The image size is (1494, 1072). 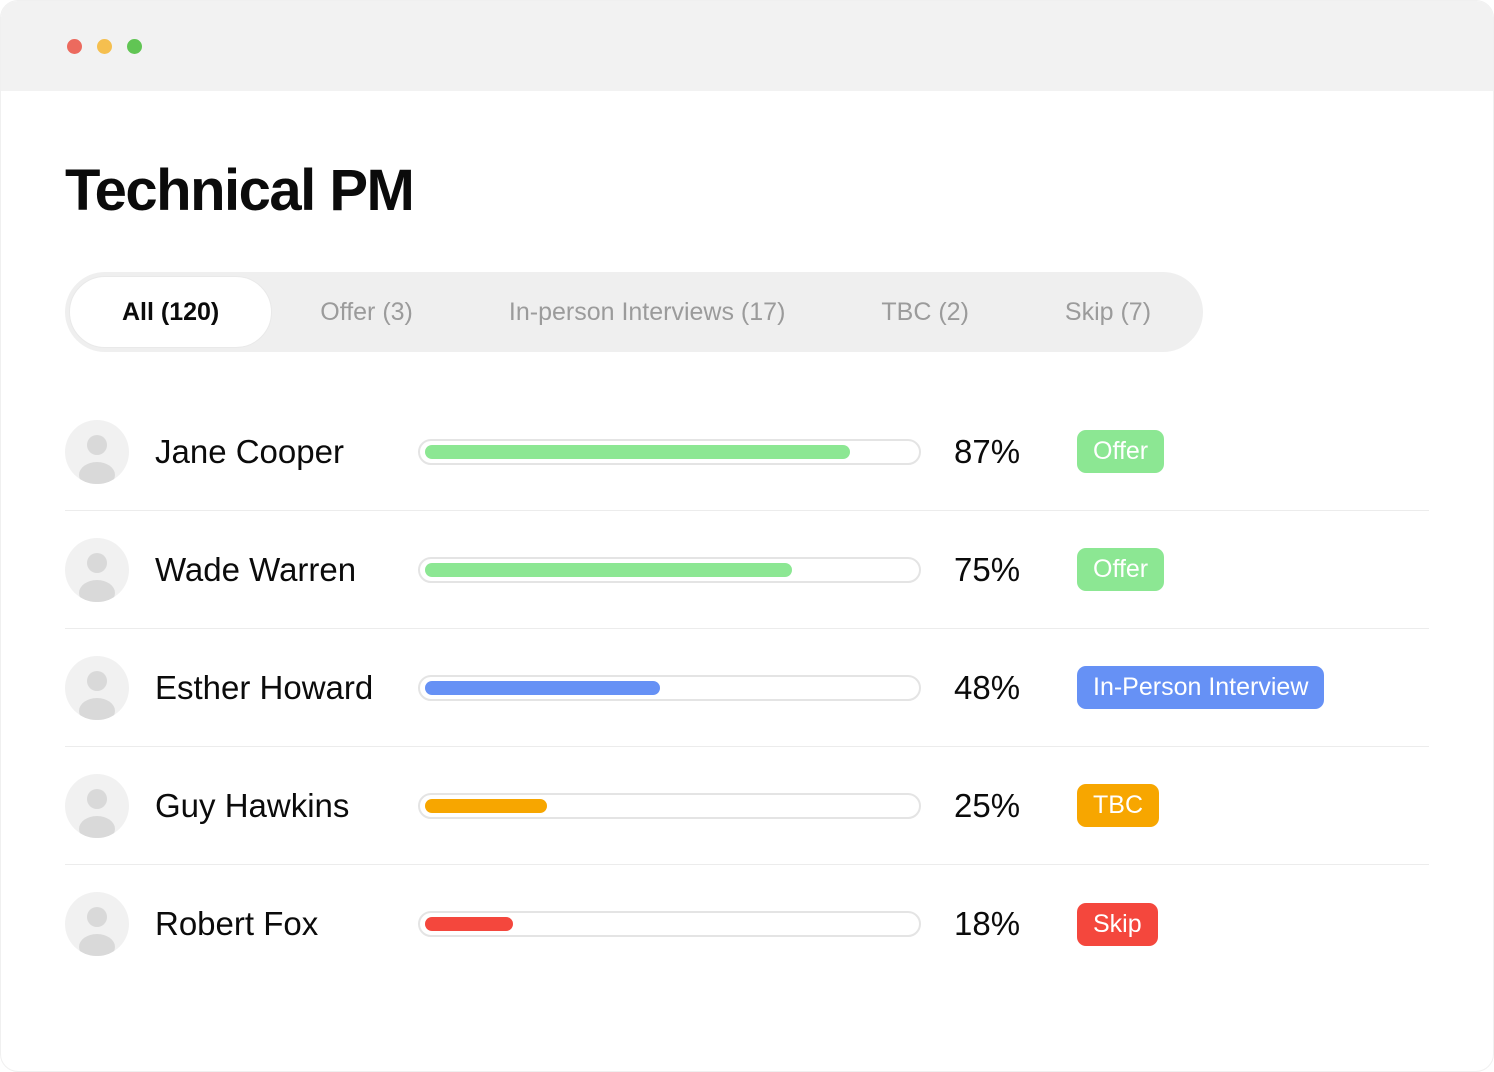 I want to click on zoom-window-button, so click(x=134, y=46).